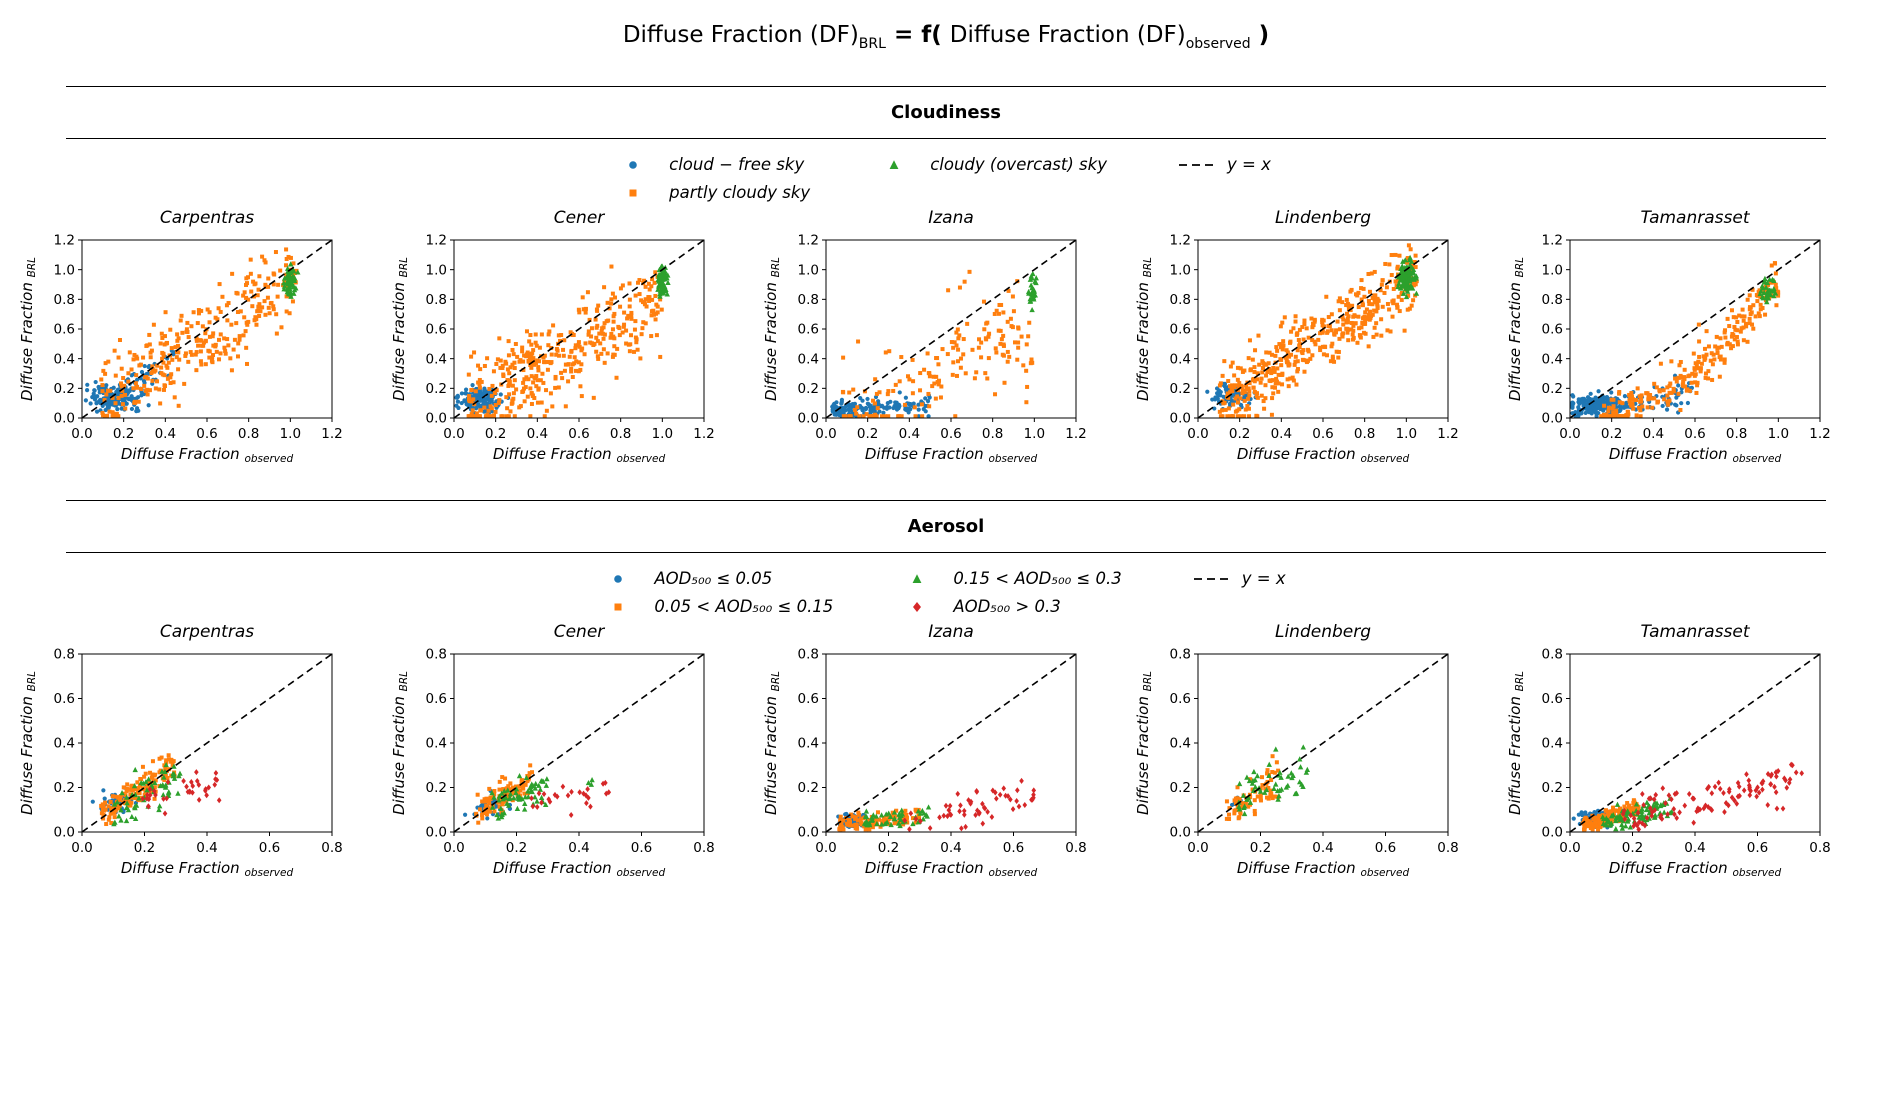  What do you see at coordinates (1212, 579) in the screenshot?
I see `dash-marker-icon` at bounding box center [1212, 579].